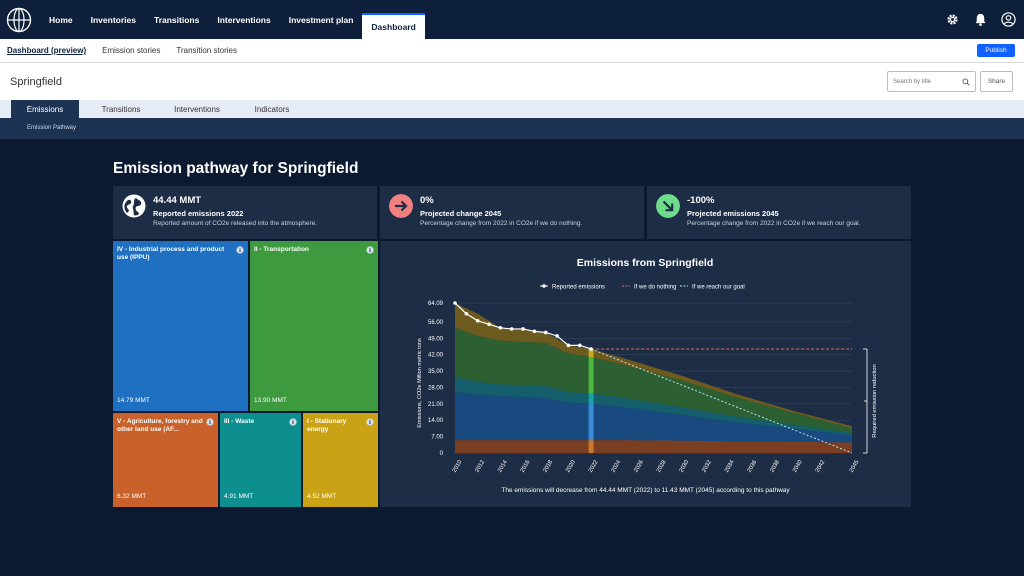 This screenshot has height=576, width=1024. I want to click on y-tick-label: 14.00, so click(436, 421).